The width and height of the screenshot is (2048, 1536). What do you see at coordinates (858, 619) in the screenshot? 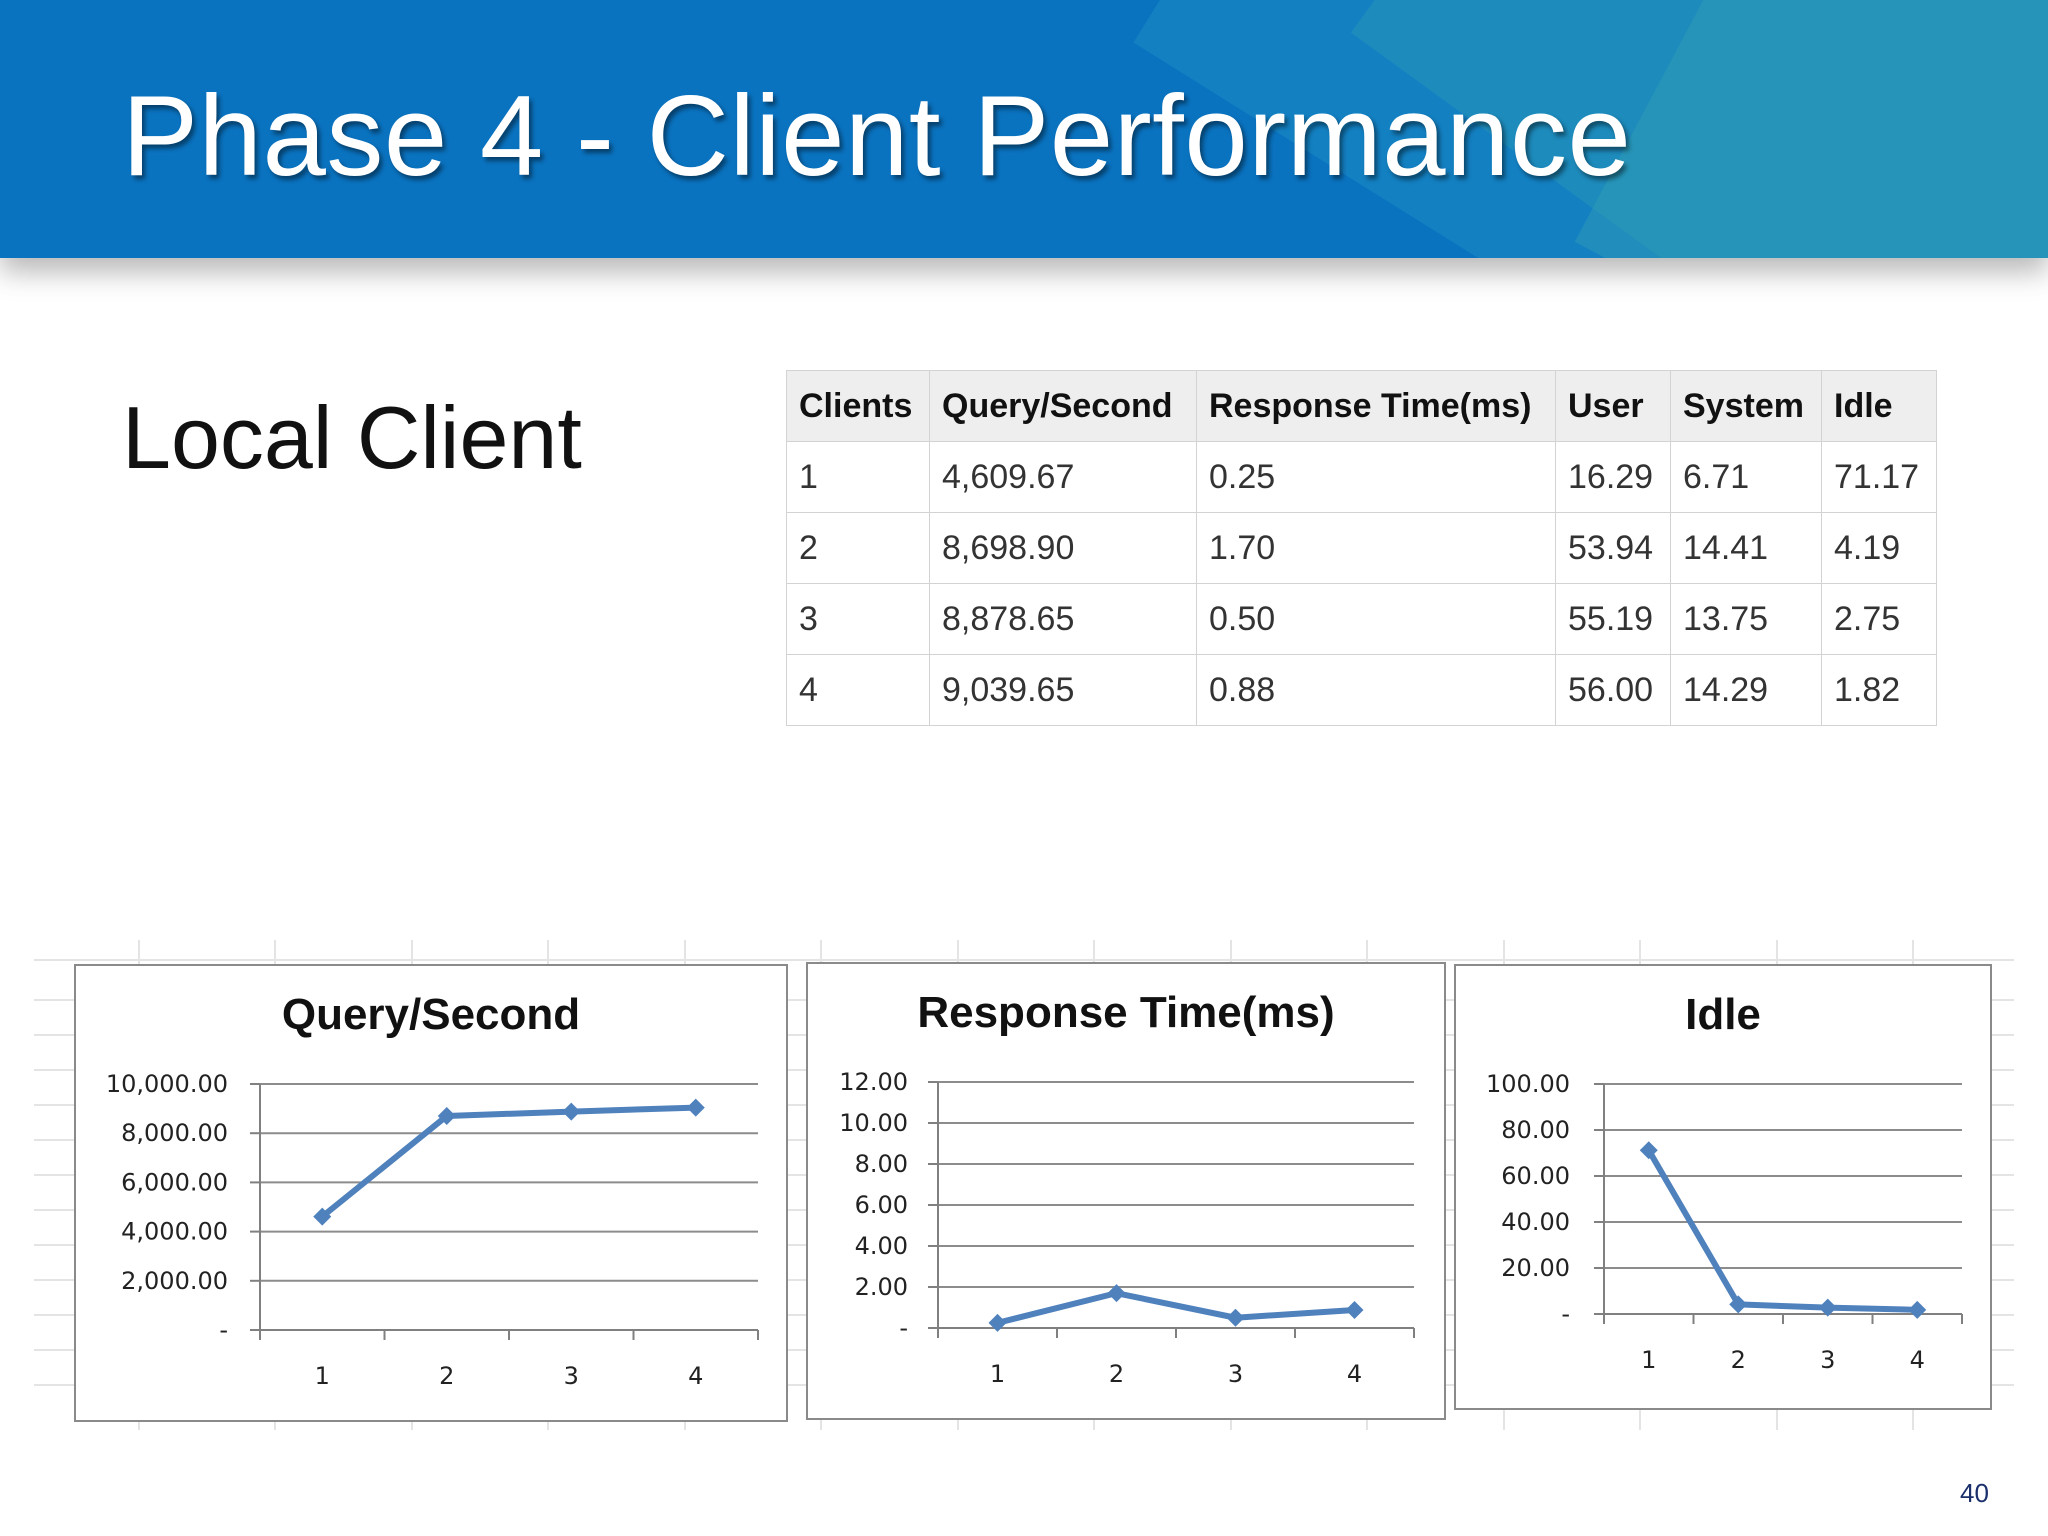
I see `table-cell: 3` at bounding box center [858, 619].